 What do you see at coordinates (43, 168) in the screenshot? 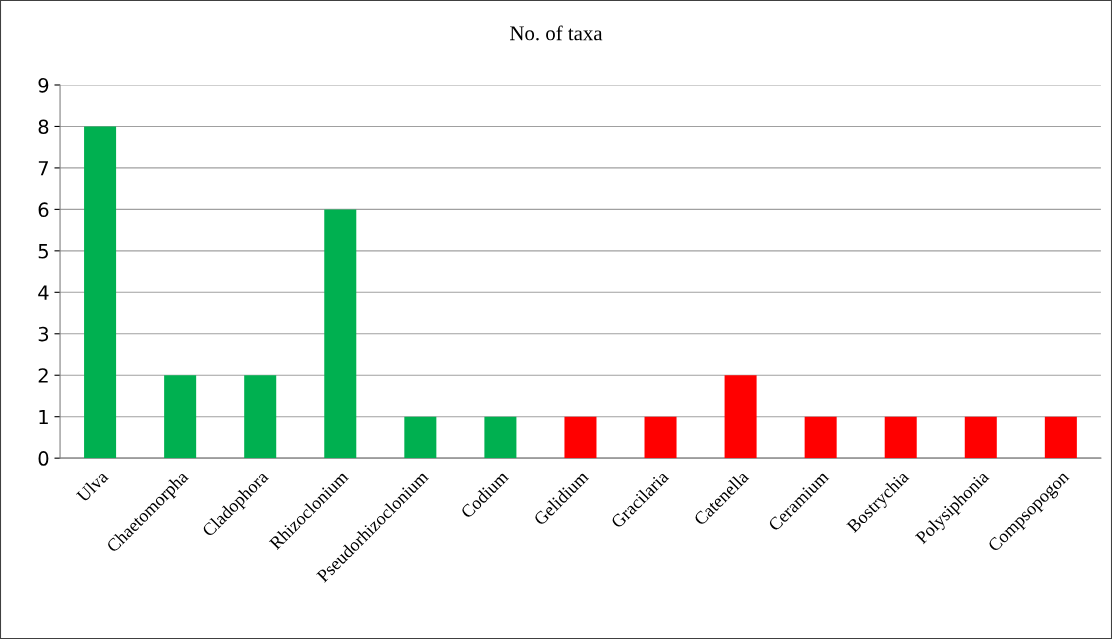
I see `y-tick-label: 7` at bounding box center [43, 168].